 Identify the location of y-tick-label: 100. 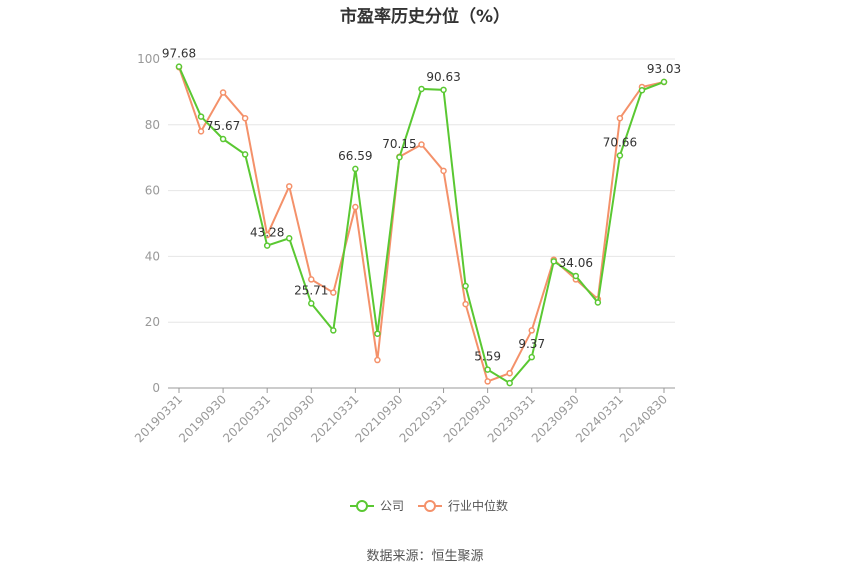
(148, 59).